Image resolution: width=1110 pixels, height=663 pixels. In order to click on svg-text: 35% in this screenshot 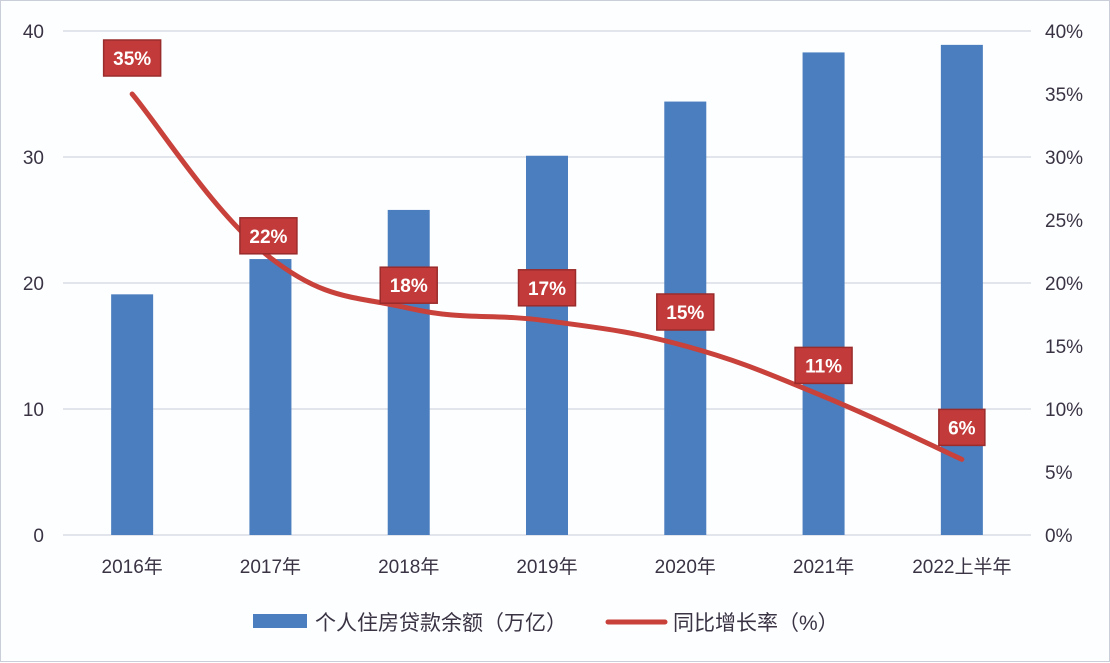, I will do `click(132, 59)`.